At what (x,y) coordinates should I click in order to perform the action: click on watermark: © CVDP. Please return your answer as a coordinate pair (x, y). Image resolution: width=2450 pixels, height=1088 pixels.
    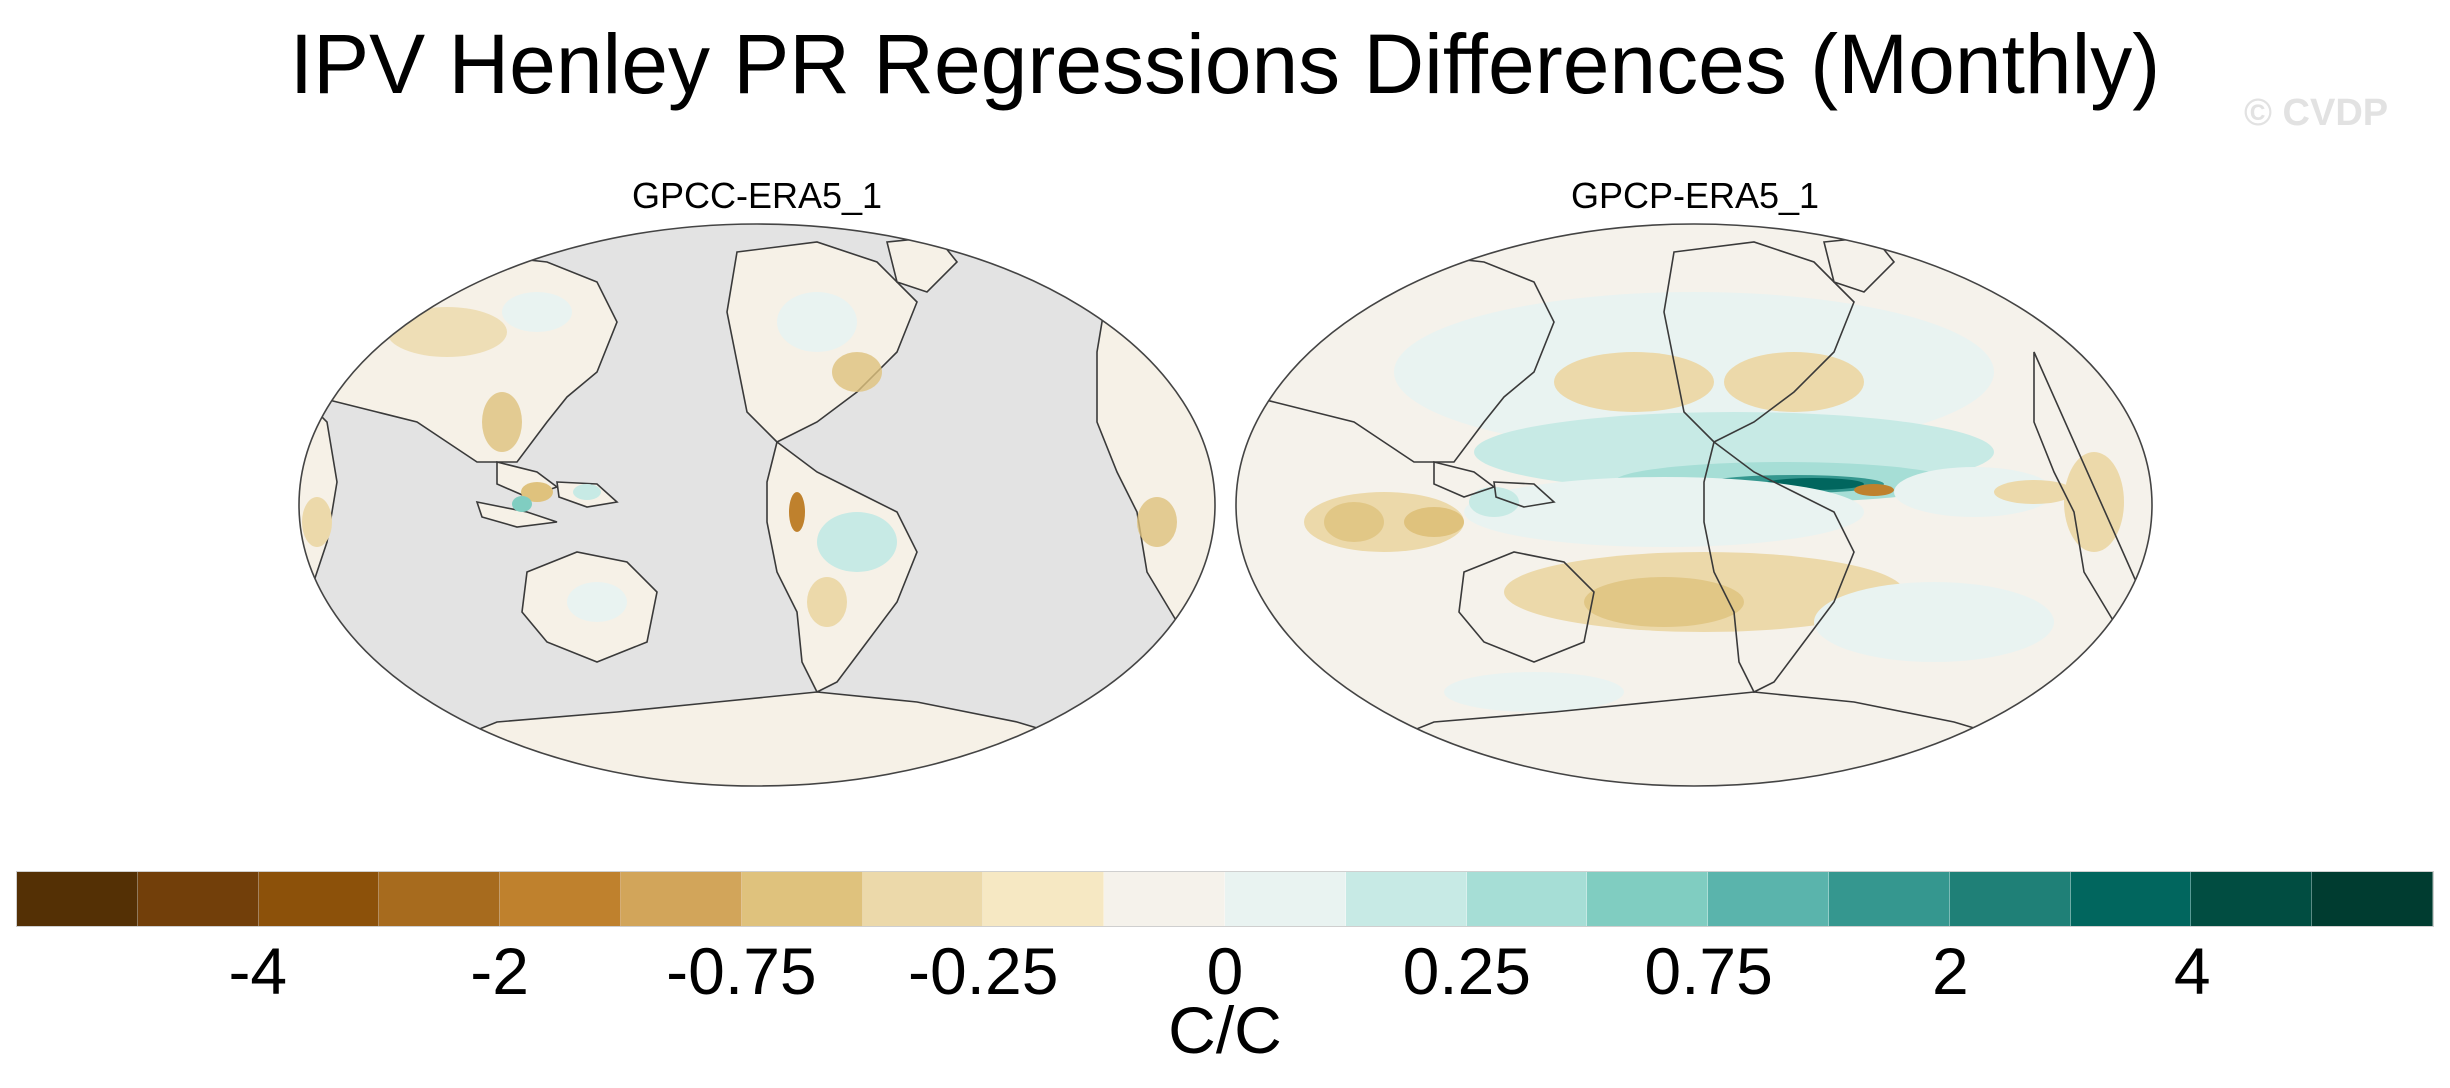
    Looking at the image, I should click on (2316, 113).